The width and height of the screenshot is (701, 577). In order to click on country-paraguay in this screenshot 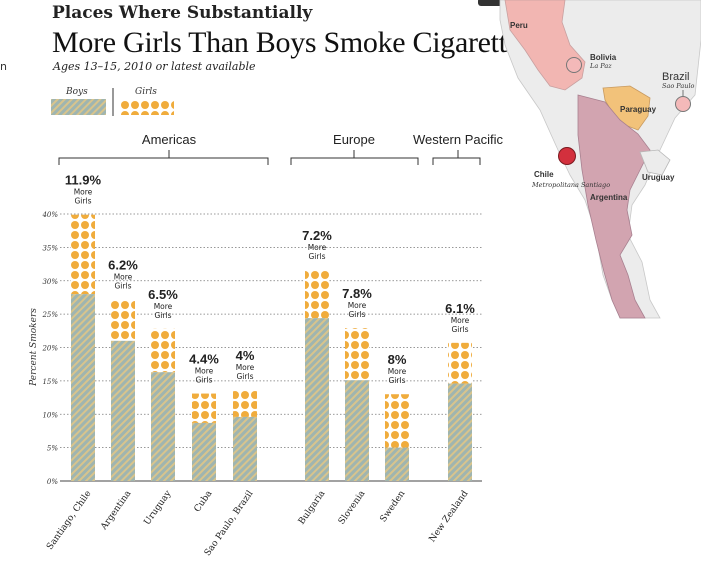, I will do `click(626, 108)`.